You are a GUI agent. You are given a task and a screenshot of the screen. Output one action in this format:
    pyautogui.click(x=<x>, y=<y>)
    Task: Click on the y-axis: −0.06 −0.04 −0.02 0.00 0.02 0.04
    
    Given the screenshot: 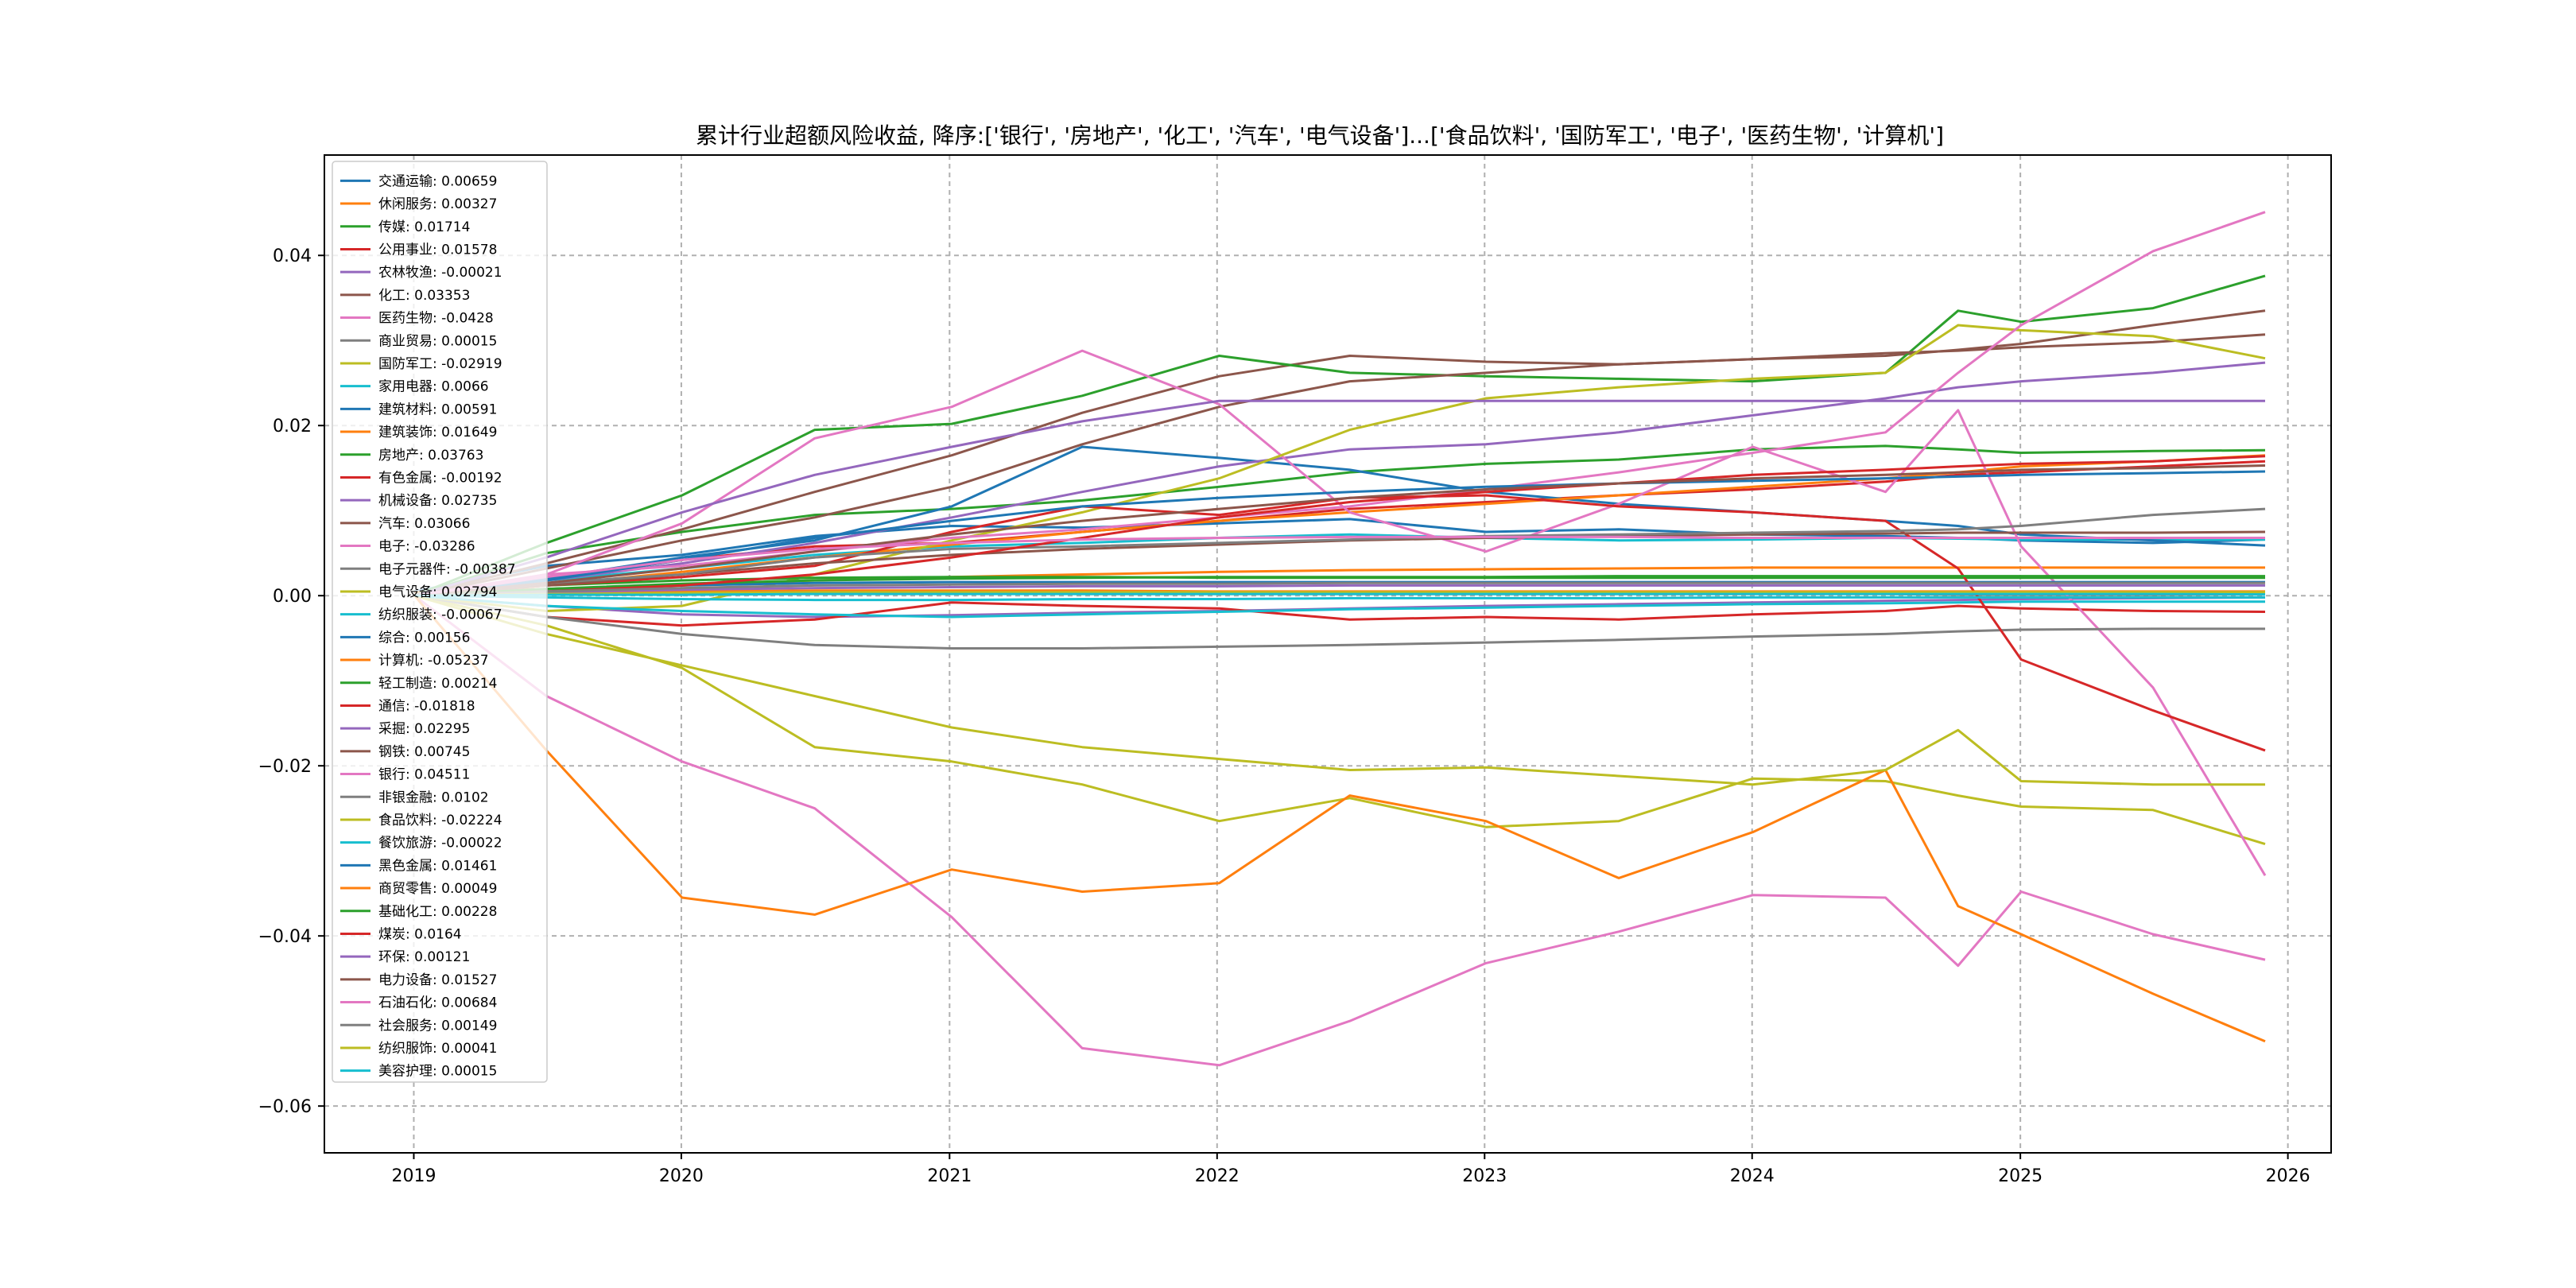 What is the action you would take?
    pyautogui.click(x=291, y=682)
    